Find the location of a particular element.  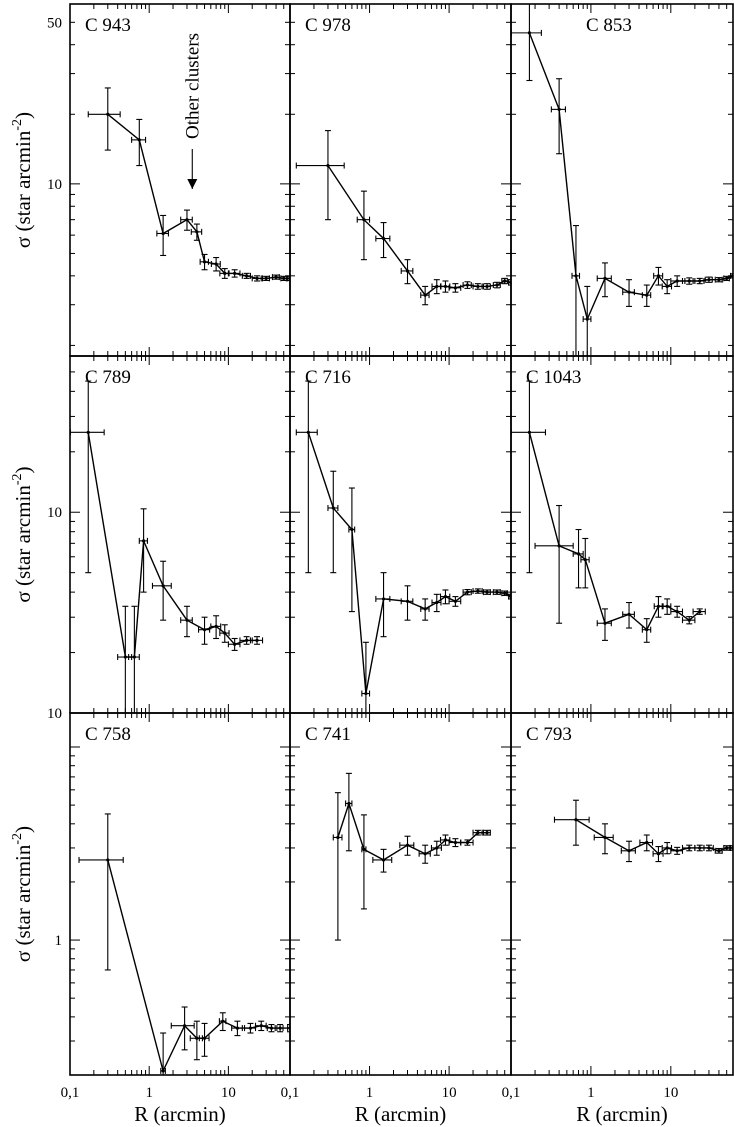

series-c-978: C 978 is located at coordinates (403, 160).